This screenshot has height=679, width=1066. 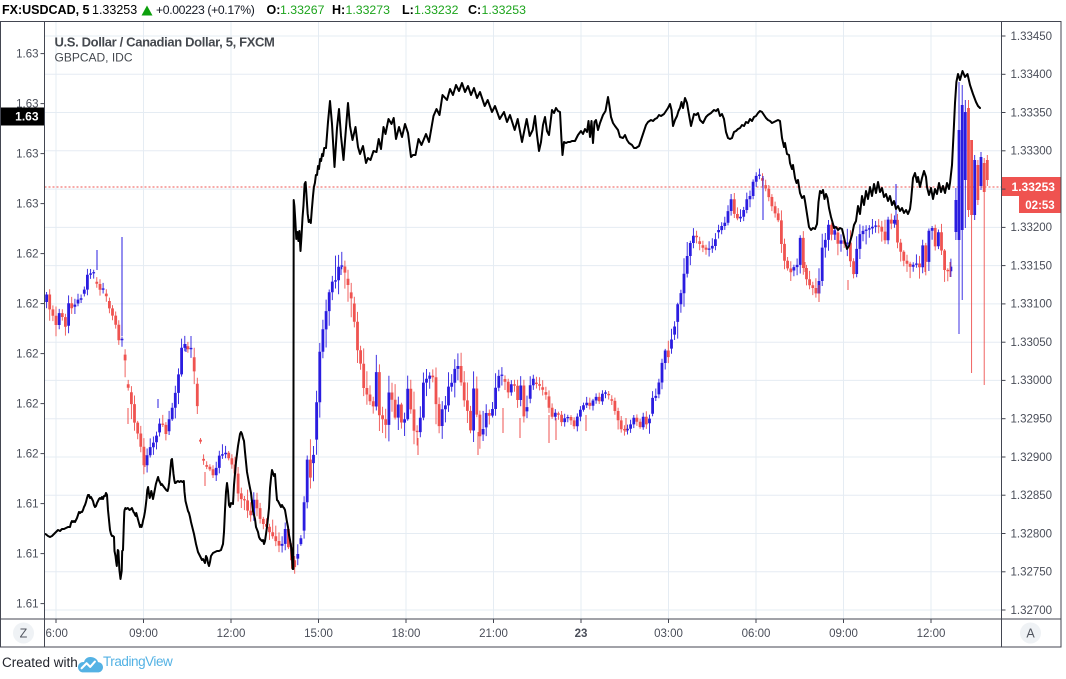 What do you see at coordinates (1032, 534) in the screenshot?
I see `svg-text: 1.32800` at bounding box center [1032, 534].